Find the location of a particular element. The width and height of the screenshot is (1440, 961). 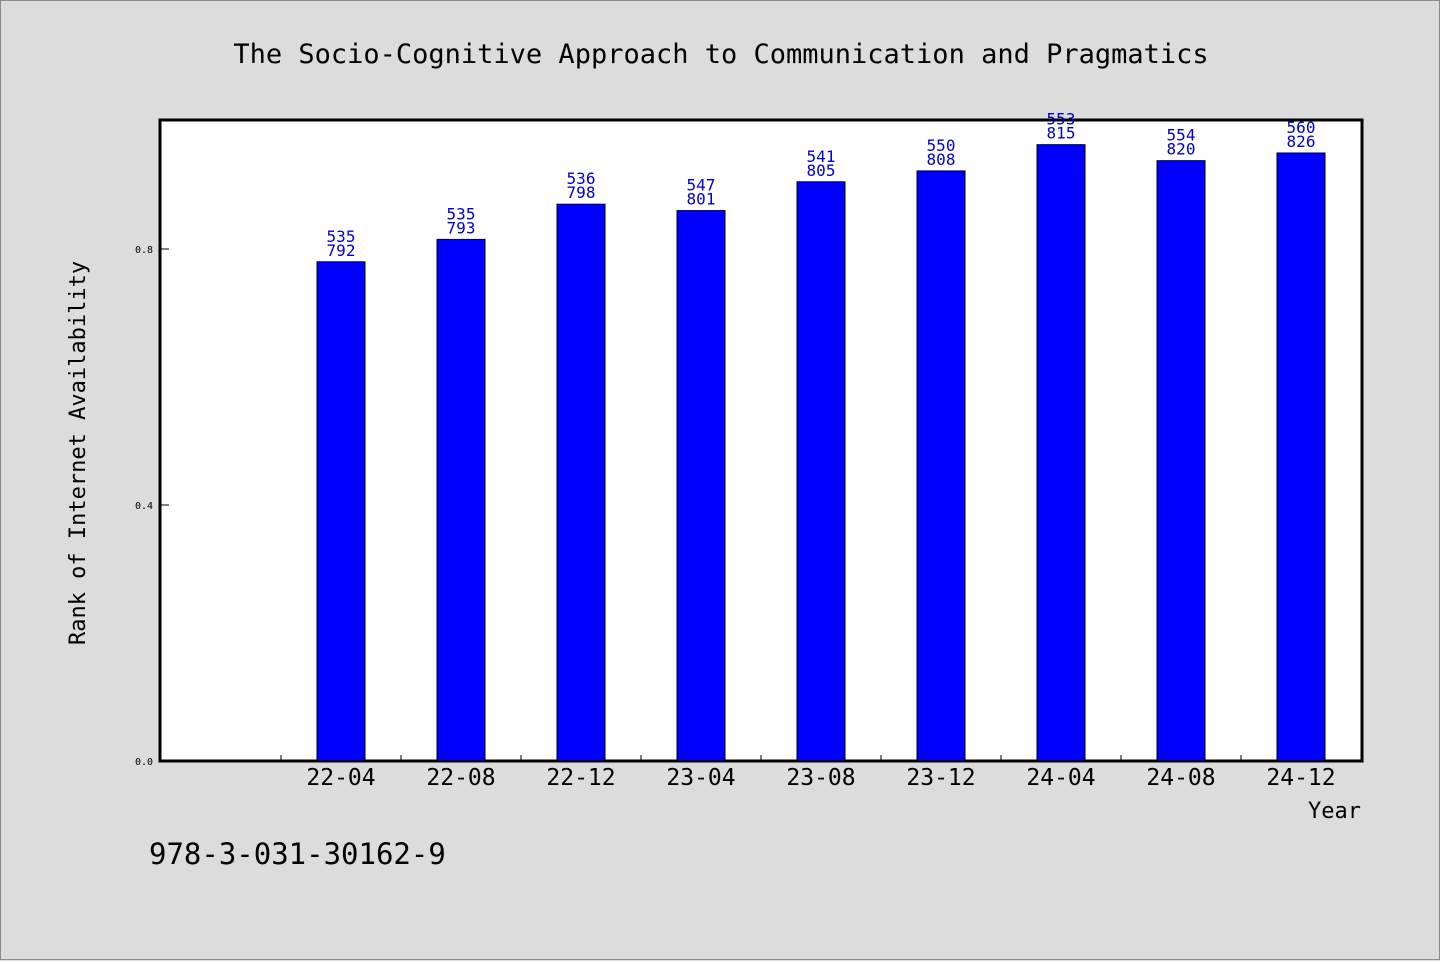

x-tick-label-22-08: 22-08 is located at coordinates (460, 778).